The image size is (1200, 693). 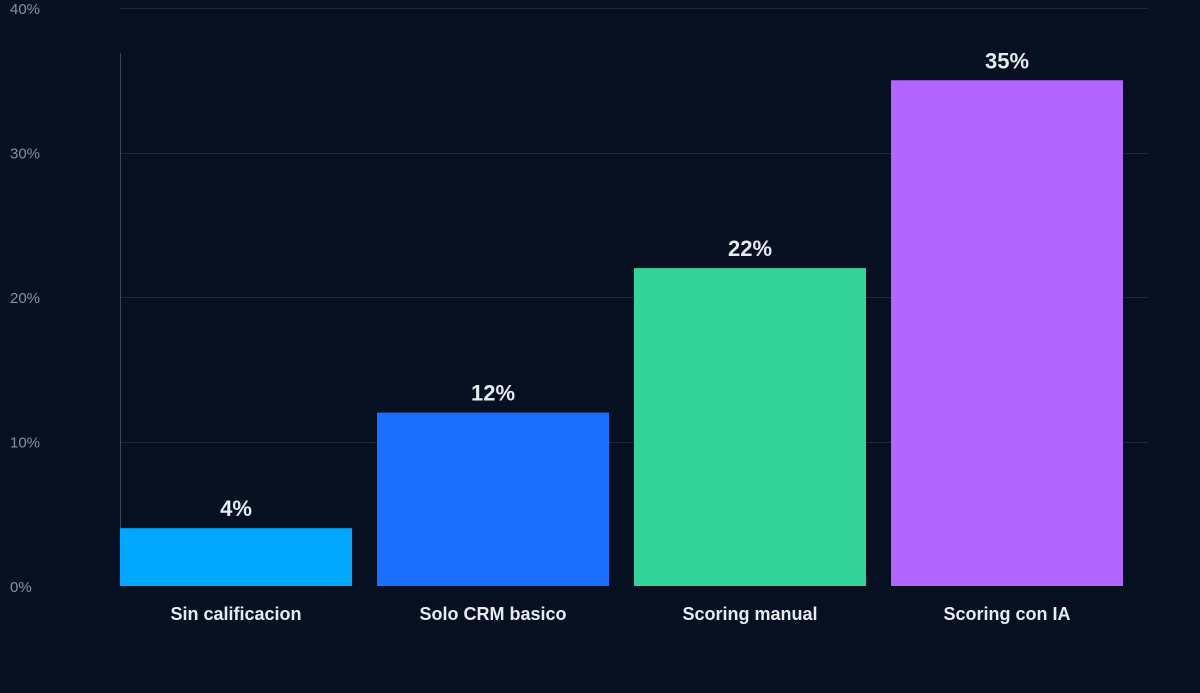 What do you see at coordinates (25, 9) in the screenshot?
I see `y-tick-label: 40%` at bounding box center [25, 9].